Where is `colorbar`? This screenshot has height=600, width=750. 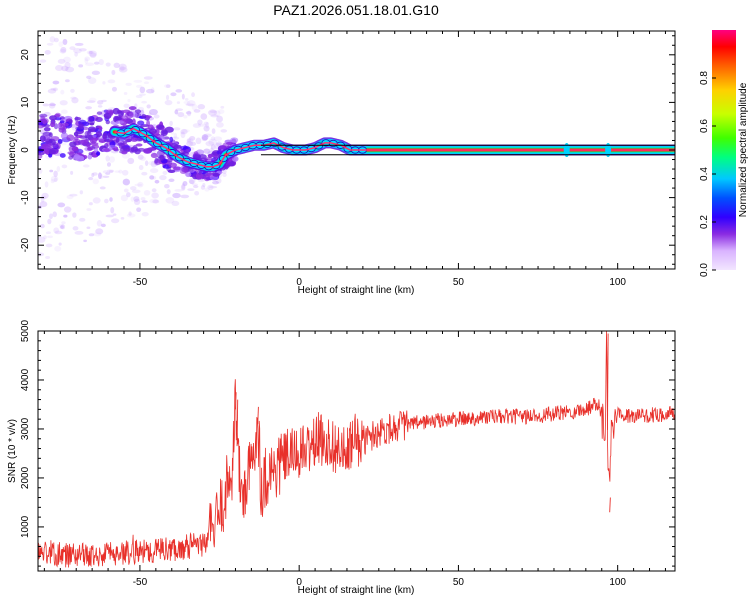 colorbar is located at coordinates (724, 150).